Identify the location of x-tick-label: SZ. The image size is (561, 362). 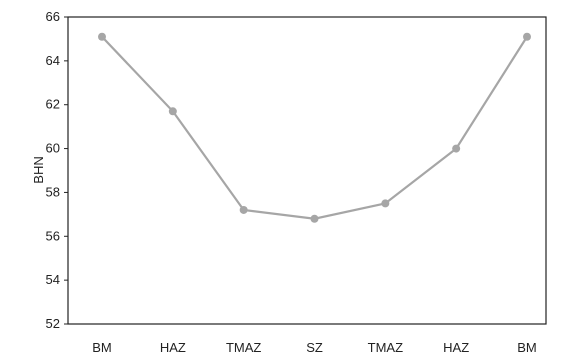
(314, 347).